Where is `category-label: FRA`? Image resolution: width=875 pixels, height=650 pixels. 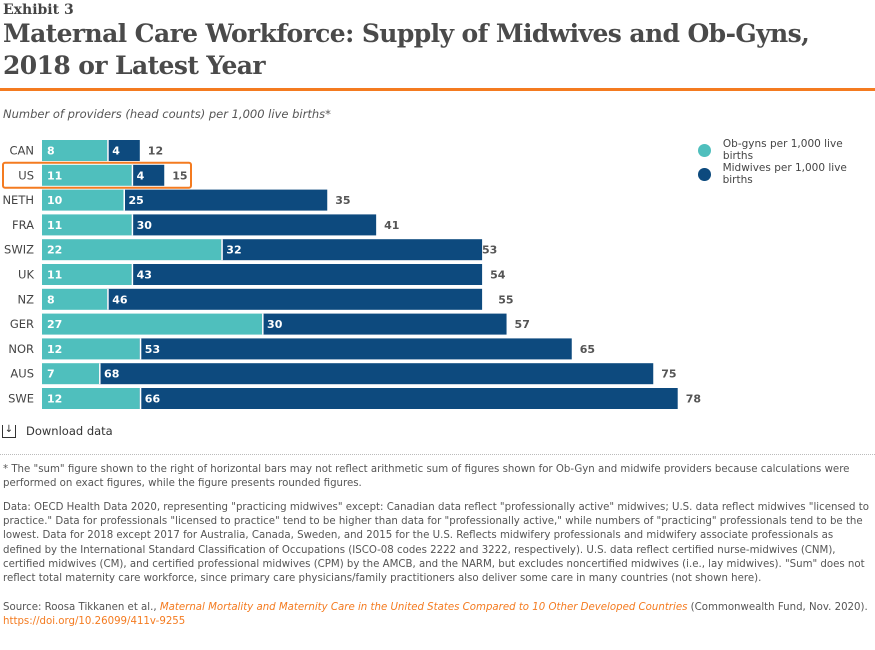
category-label: FRA is located at coordinates (23, 225).